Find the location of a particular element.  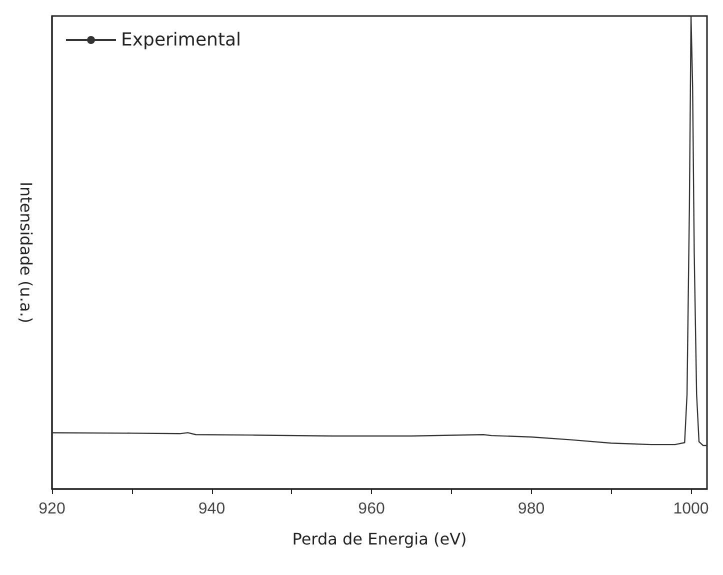

x-tick-label: 980 is located at coordinates (531, 509).